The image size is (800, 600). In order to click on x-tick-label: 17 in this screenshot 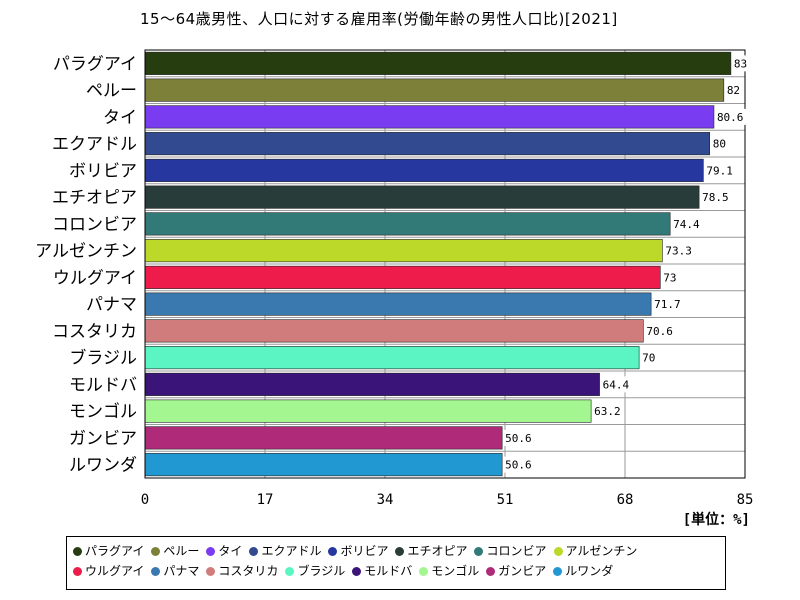, I will do `click(265, 500)`.